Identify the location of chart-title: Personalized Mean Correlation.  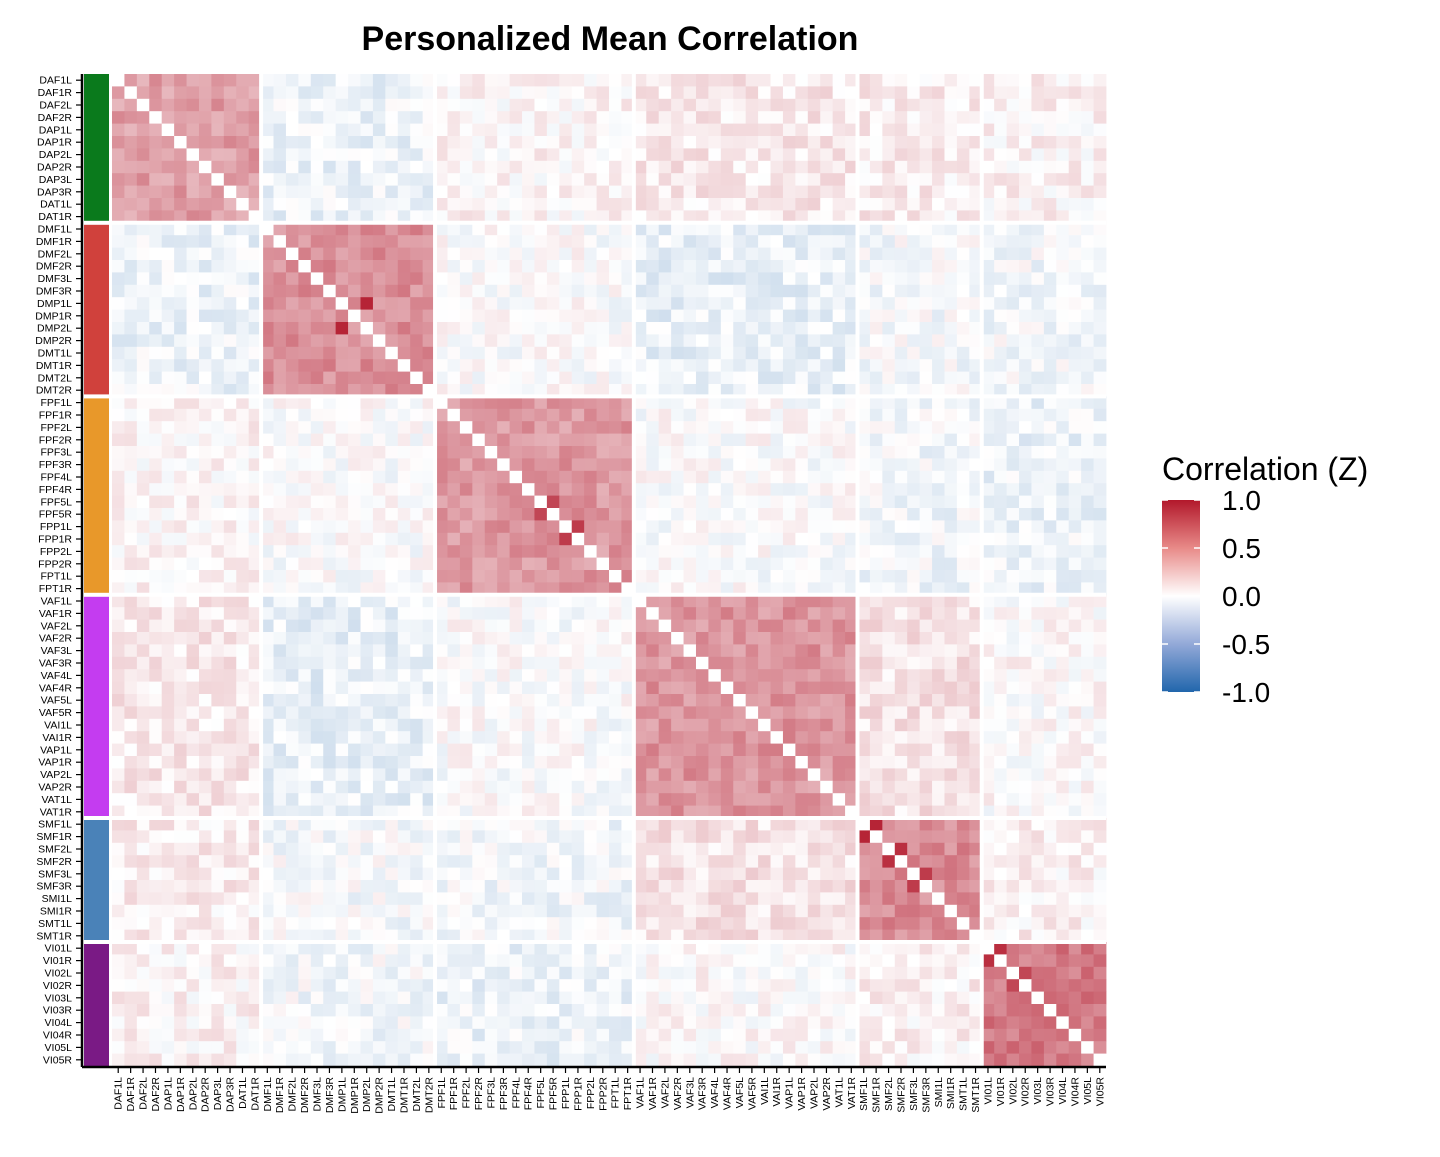
(610, 39).